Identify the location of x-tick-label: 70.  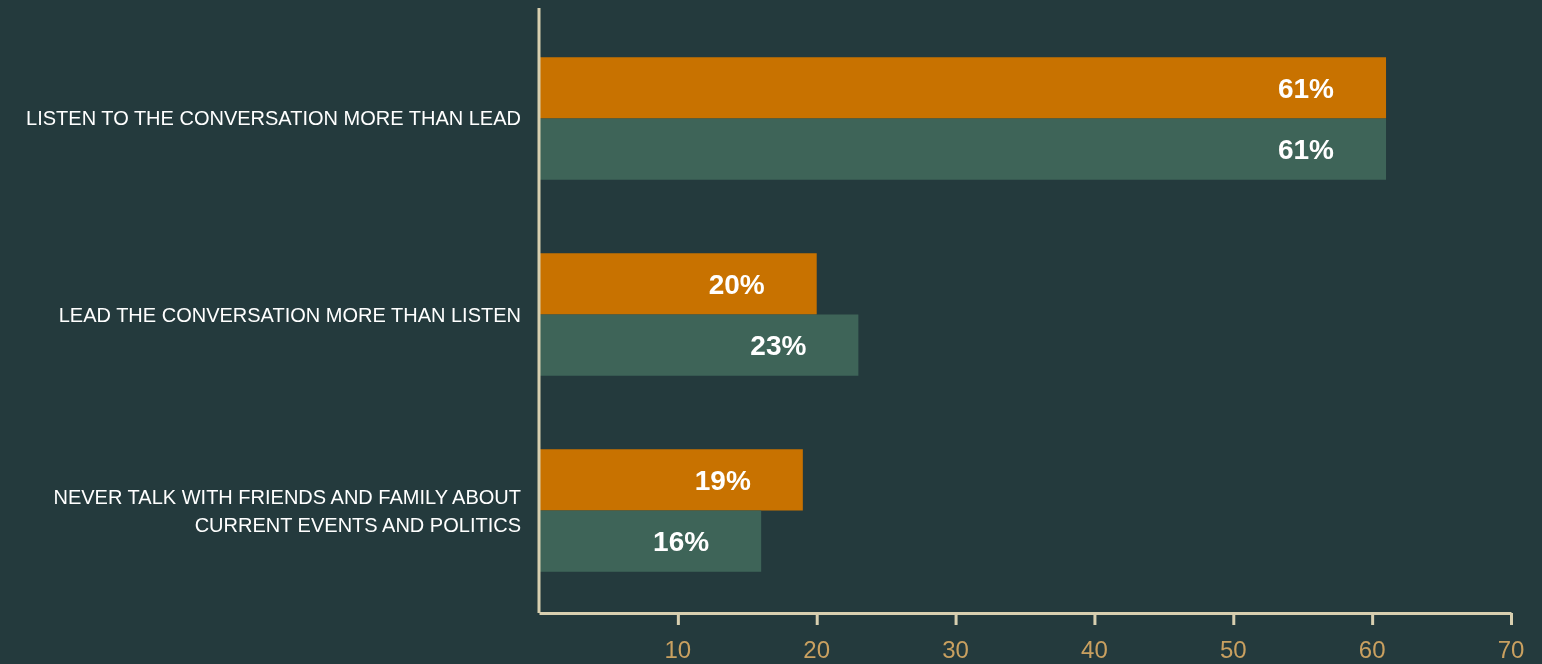
(1511, 650).